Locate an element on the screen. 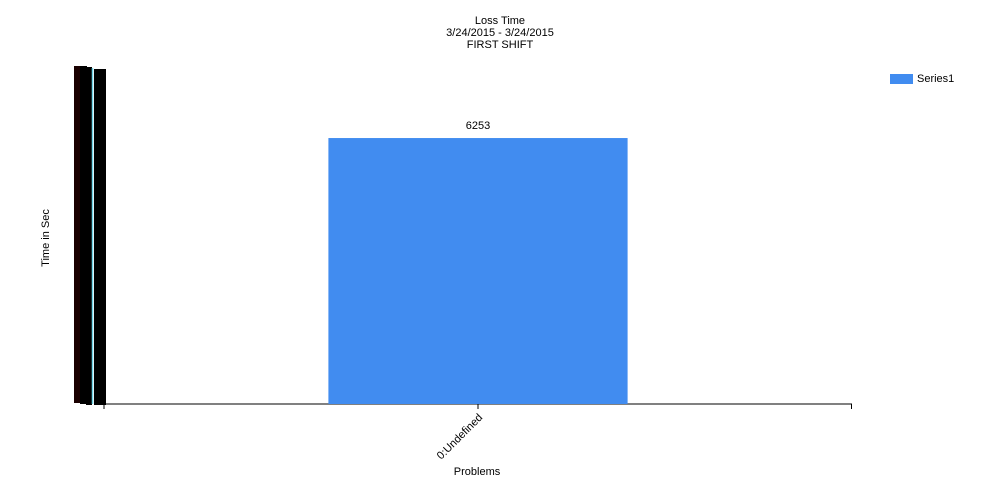 This screenshot has height=500, width=1000. legend-label-series1: Series1 is located at coordinates (936, 79).